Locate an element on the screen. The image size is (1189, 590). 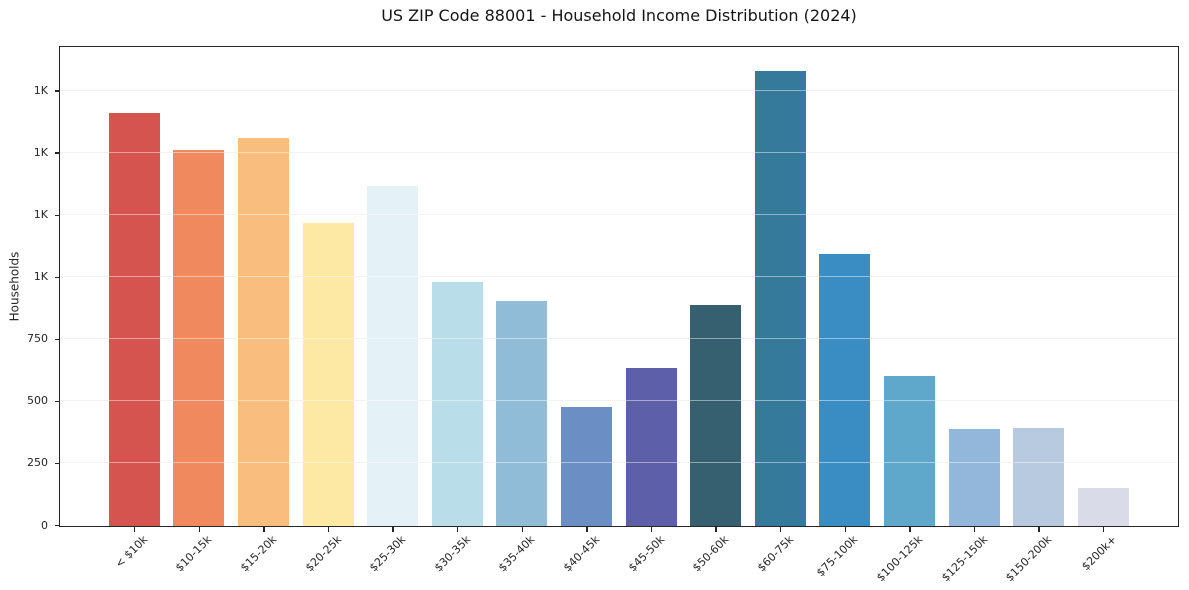
y-axis-label: Households is located at coordinates (14, 286).